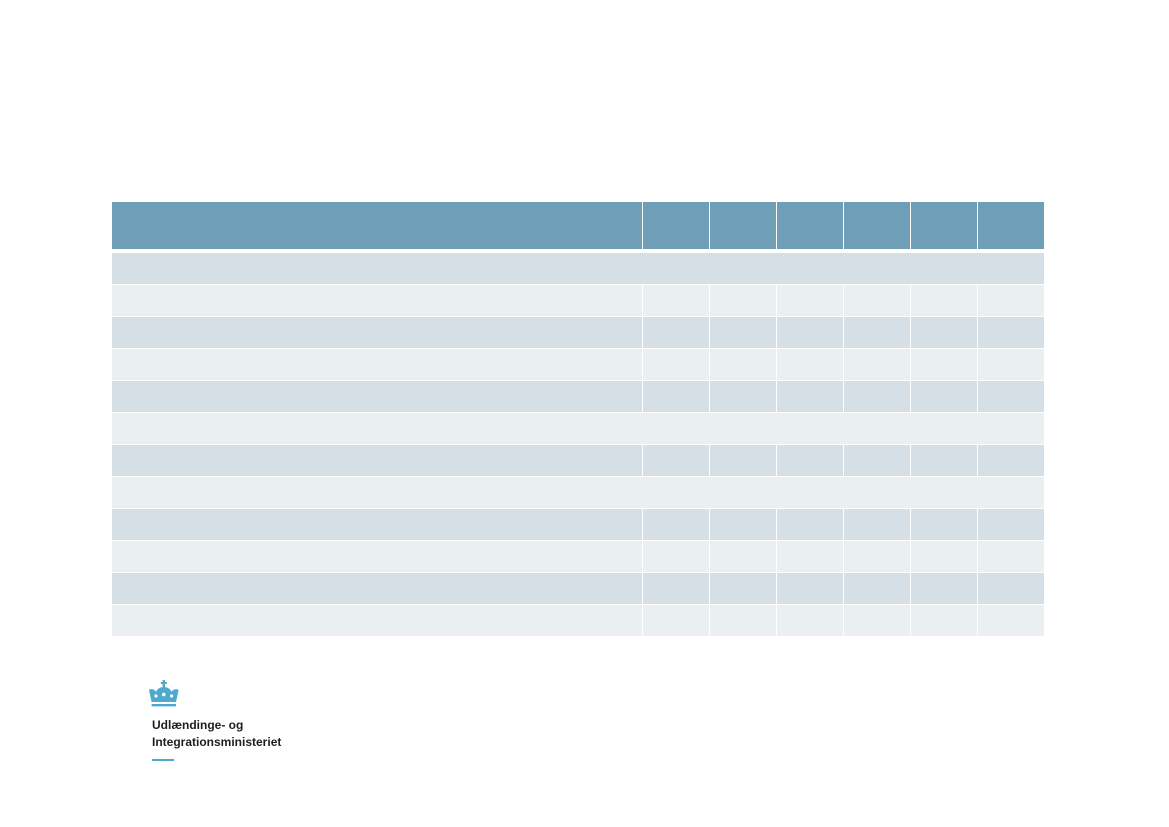  I want to click on crown-icon, so click(164, 693).